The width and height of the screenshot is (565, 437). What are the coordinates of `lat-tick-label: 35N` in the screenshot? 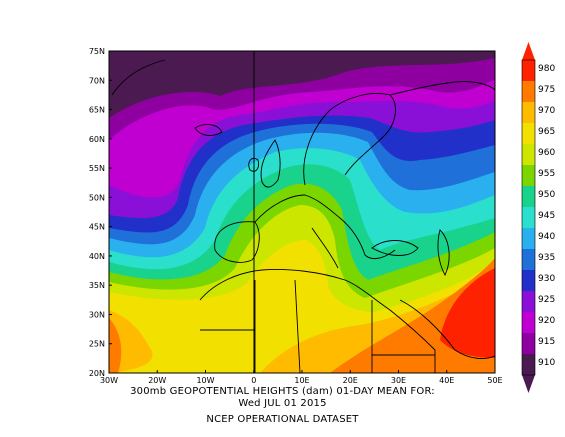 It's located at (97, 285).